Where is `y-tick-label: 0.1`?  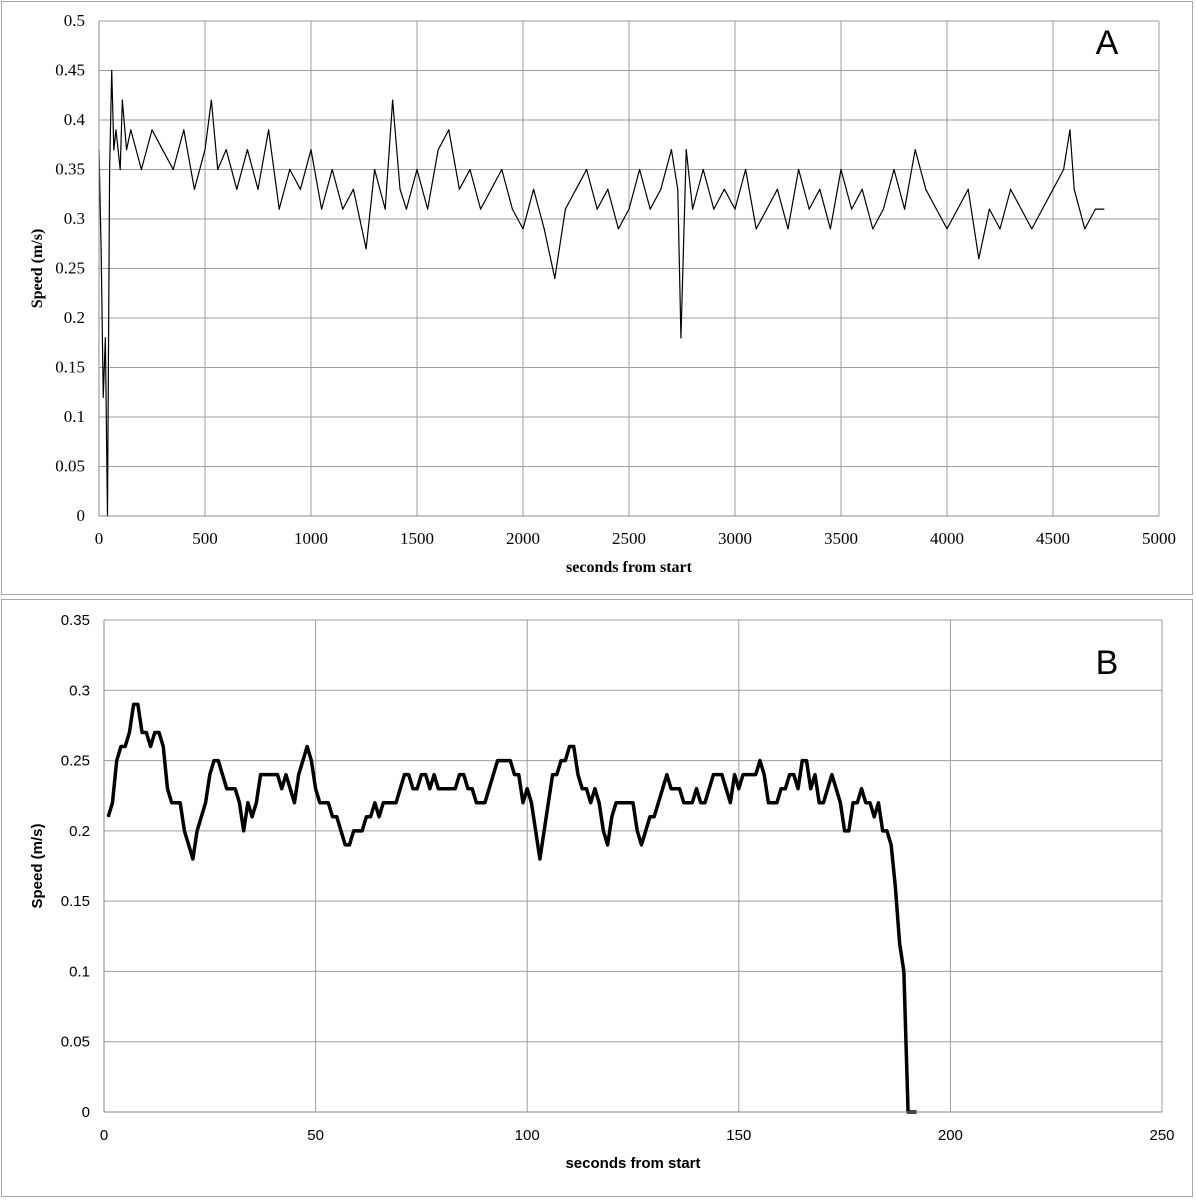
y-tick-label: 0.1 is located at coordinates (74, 416).